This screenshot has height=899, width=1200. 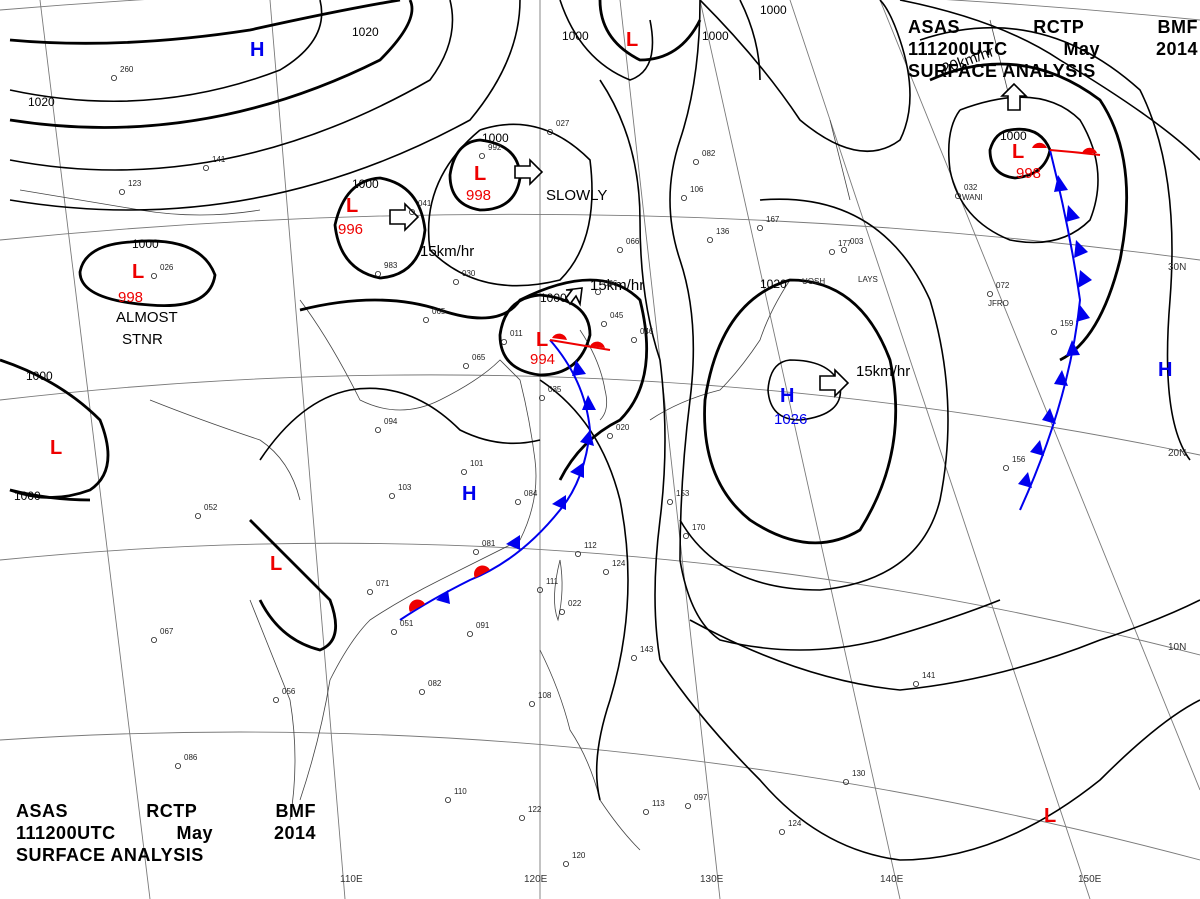 I want to click on station-pressure-value: 035, so click(x=555, y=389).